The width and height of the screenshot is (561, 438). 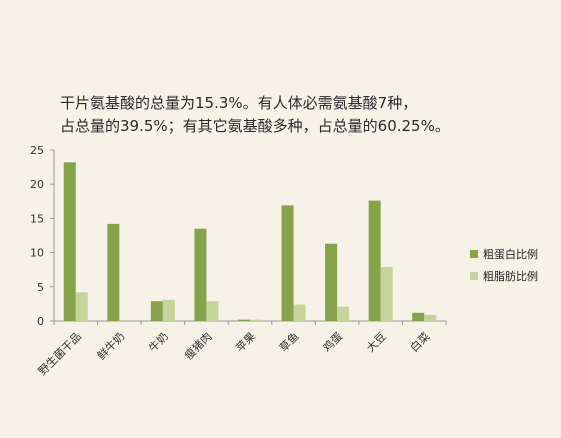 I want to click on y-tick-label: 5, so click(x=40, y=287).